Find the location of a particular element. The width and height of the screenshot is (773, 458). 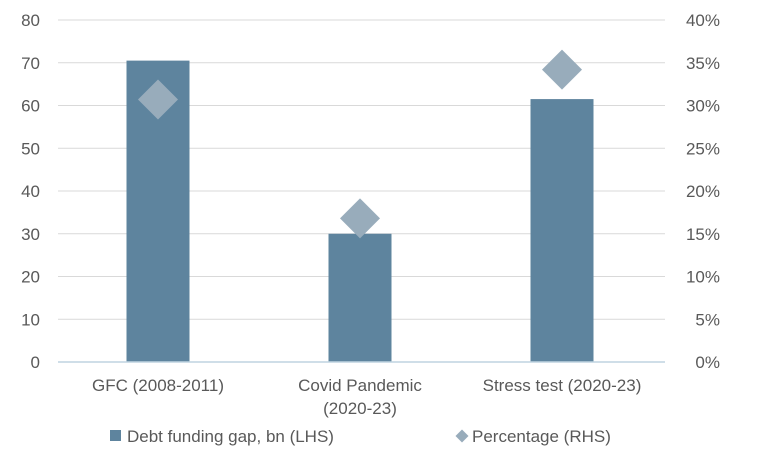

left-tick-label: 30 is located at coordinates (30, 234).